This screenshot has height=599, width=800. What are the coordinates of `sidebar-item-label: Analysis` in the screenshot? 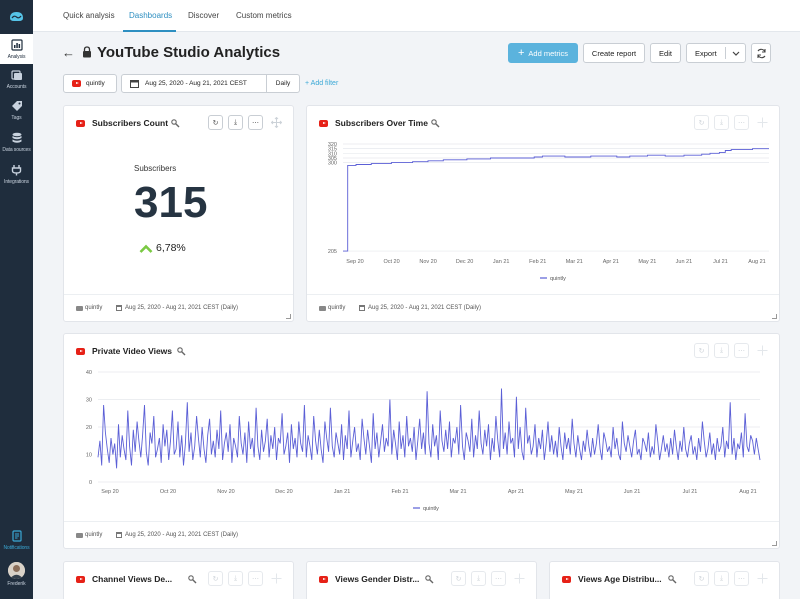 It's located at (16, 57).